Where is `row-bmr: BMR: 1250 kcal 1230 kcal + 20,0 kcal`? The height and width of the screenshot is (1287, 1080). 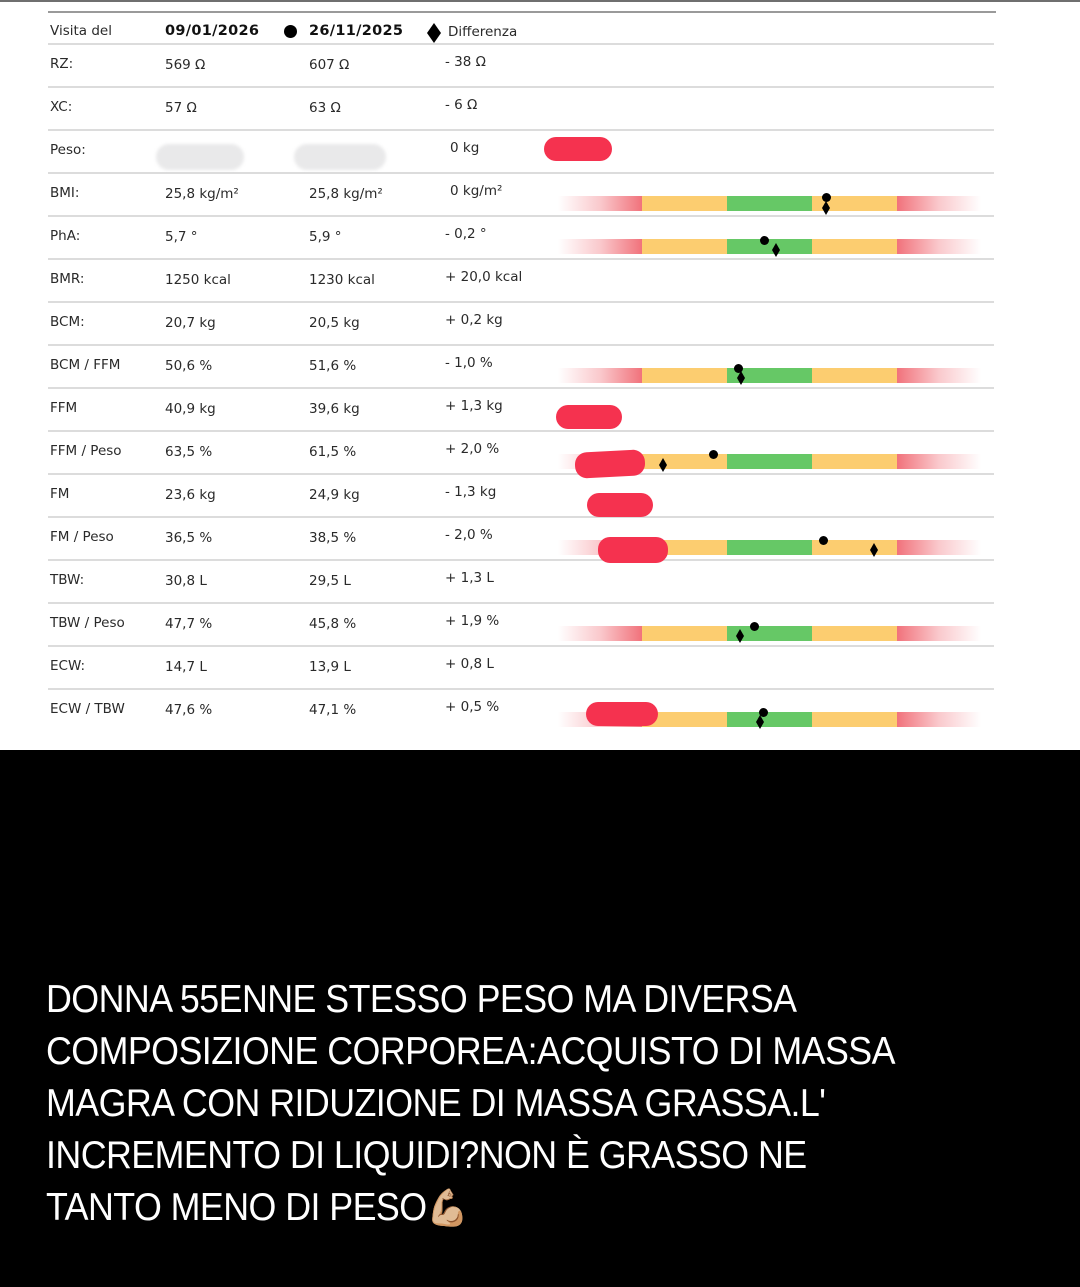
row-bmr: BMR: 1250 kcal 1230 kcal + 20,0 kcal is located at coordinates (521, 281).